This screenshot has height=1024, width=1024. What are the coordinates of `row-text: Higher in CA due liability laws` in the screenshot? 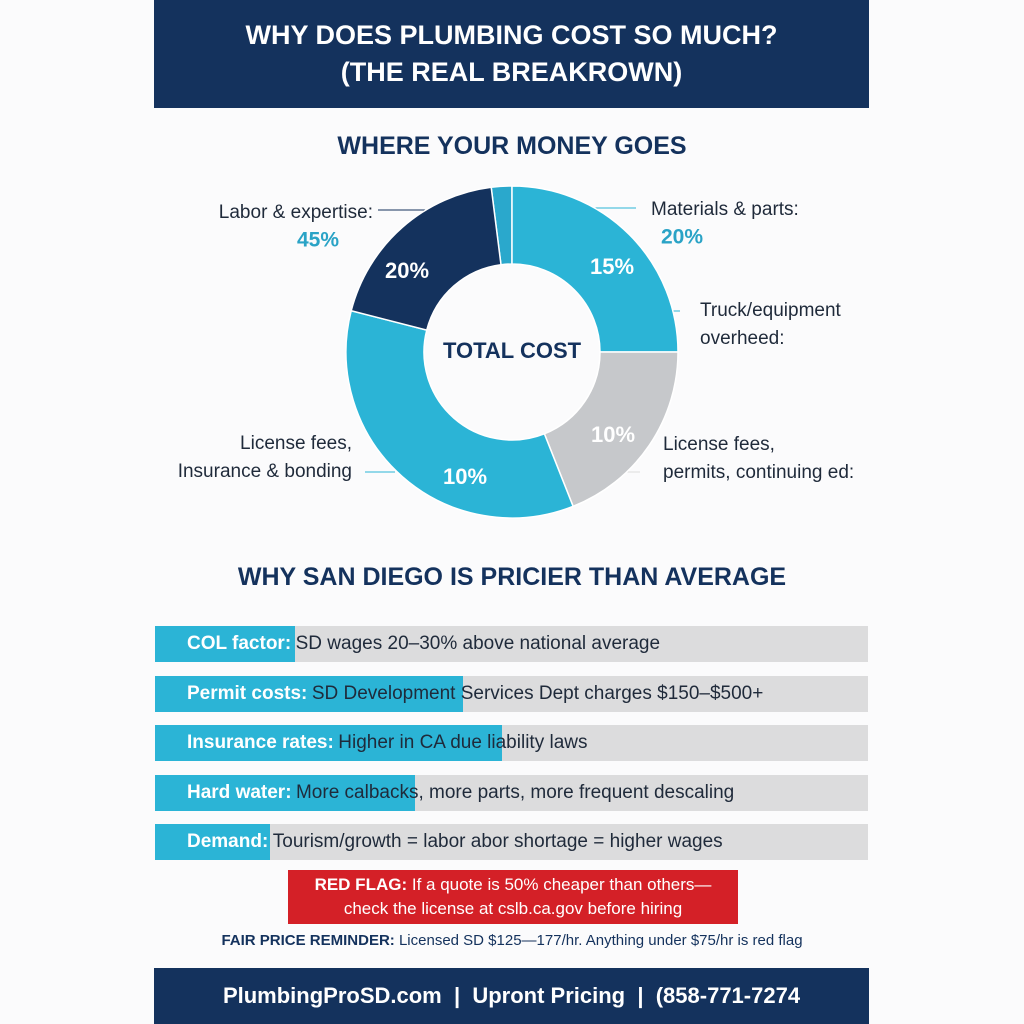 It's located at (463, 742).